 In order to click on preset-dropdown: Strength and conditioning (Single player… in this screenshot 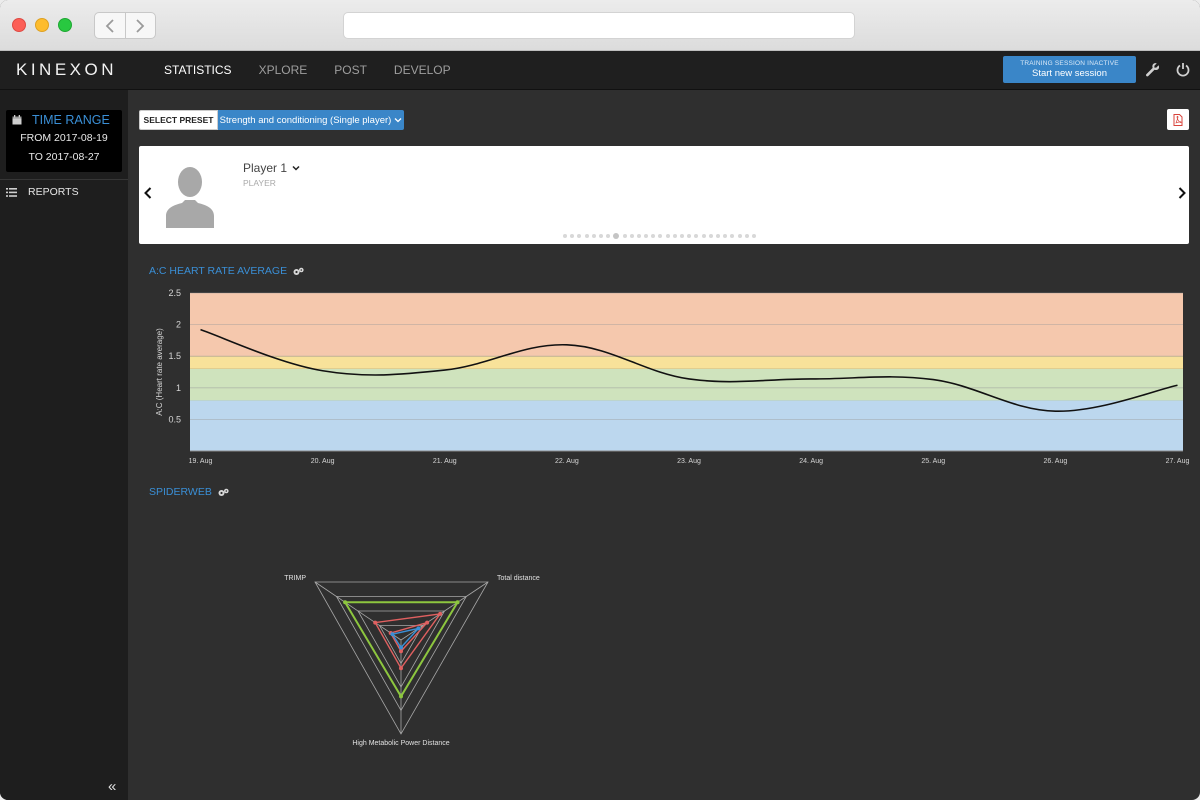, I will do `click(311, 120)`.